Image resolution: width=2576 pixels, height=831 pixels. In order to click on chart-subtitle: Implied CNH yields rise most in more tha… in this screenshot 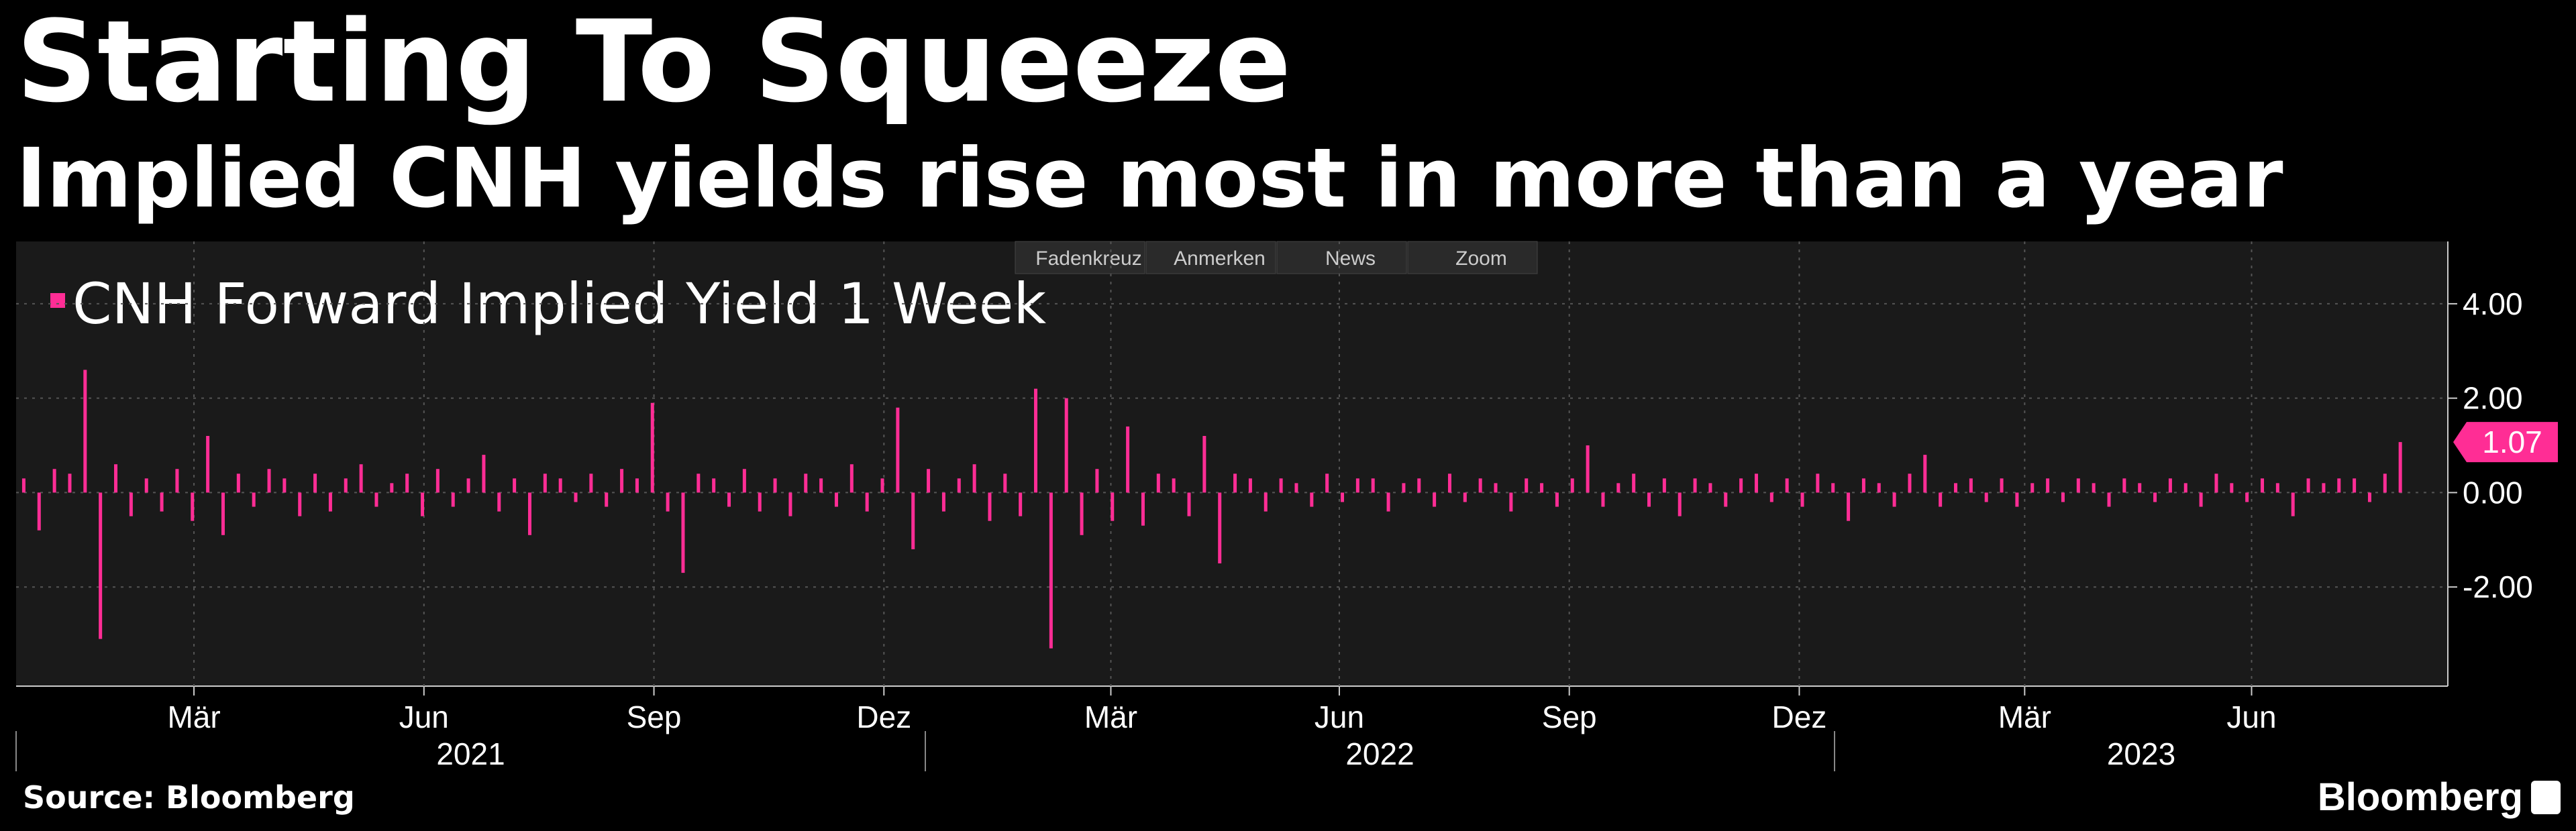, I will do `click(1149, 178)`.